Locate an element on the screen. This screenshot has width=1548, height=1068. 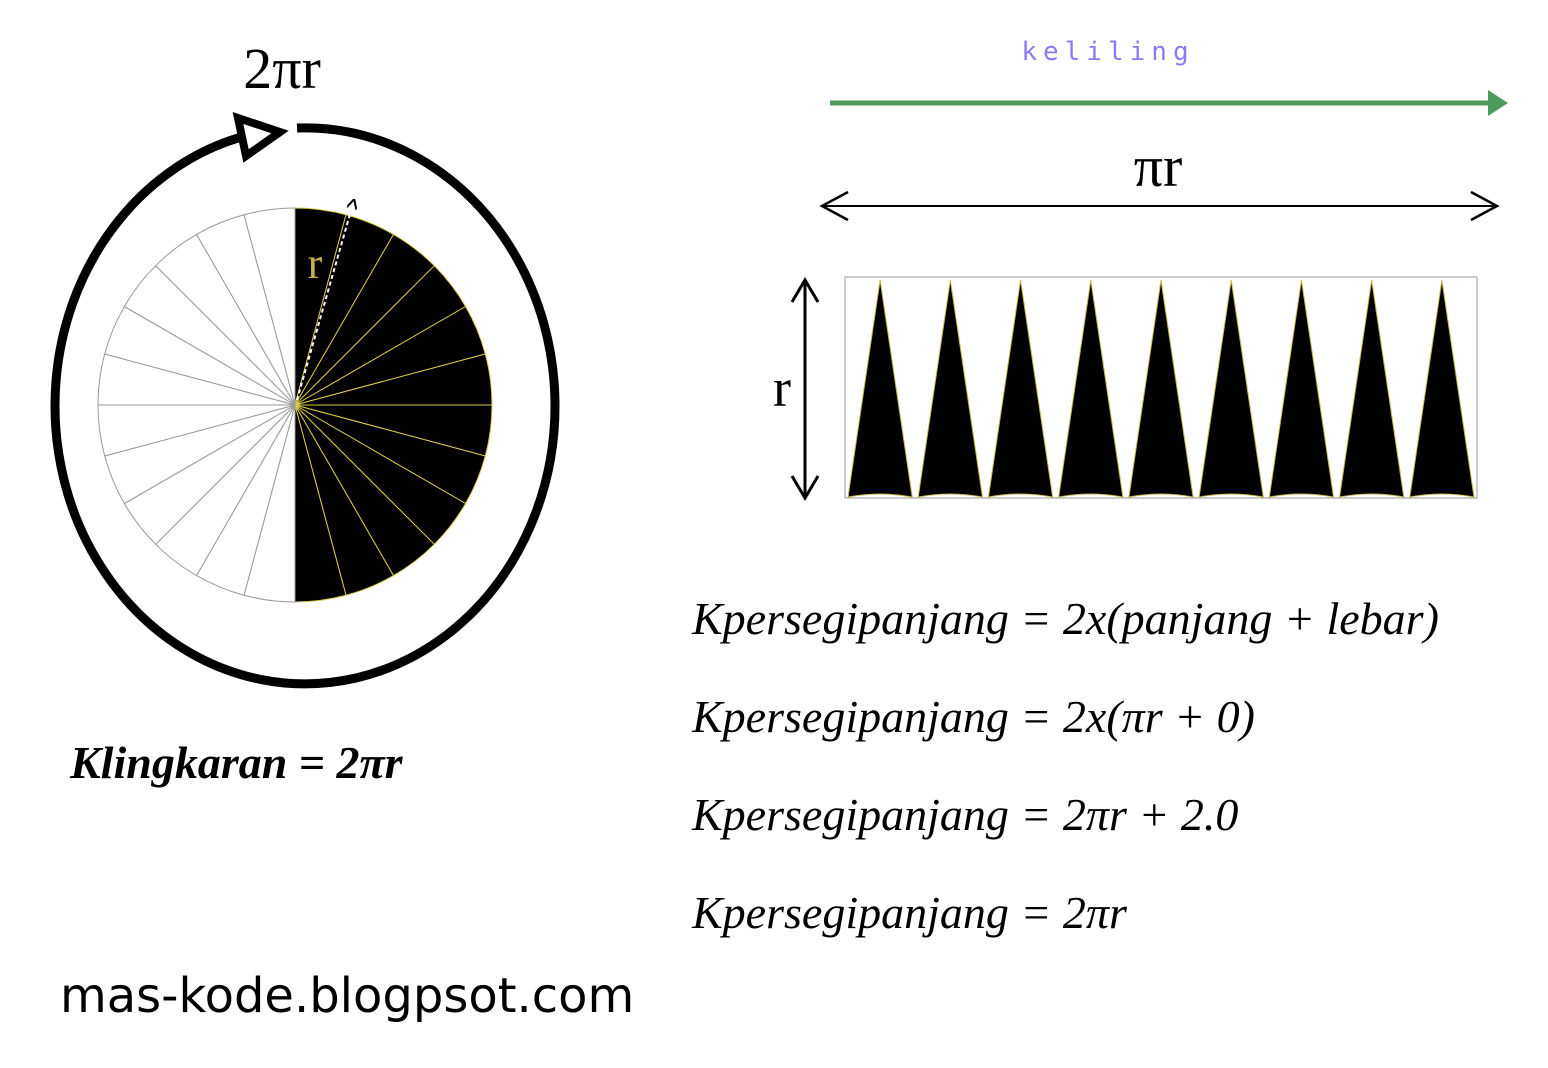
circle-sectors is located at coordinates (295, 405).